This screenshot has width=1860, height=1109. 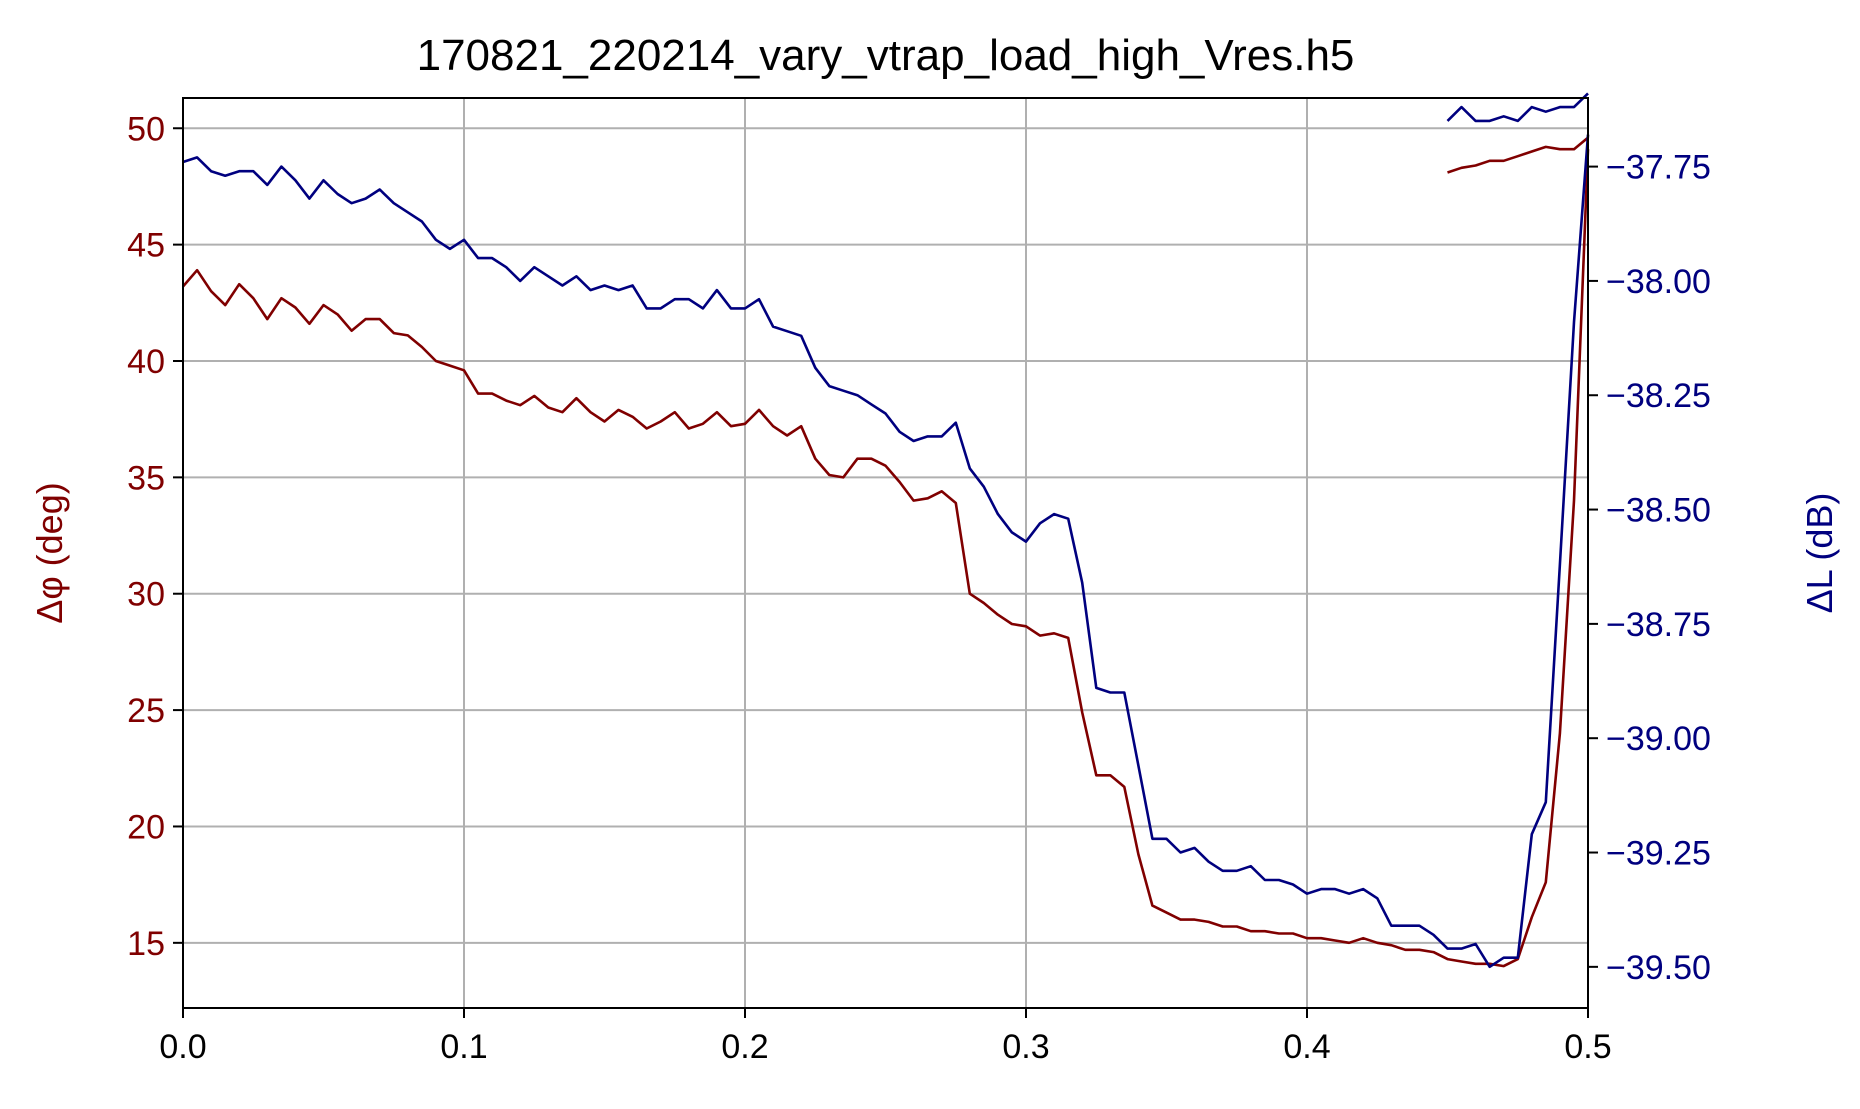 What do you see at coordinates (1658, 282) in the screenshot?
I see `right-tick-label-1: −38.00` at bounding box center [1658, 282].